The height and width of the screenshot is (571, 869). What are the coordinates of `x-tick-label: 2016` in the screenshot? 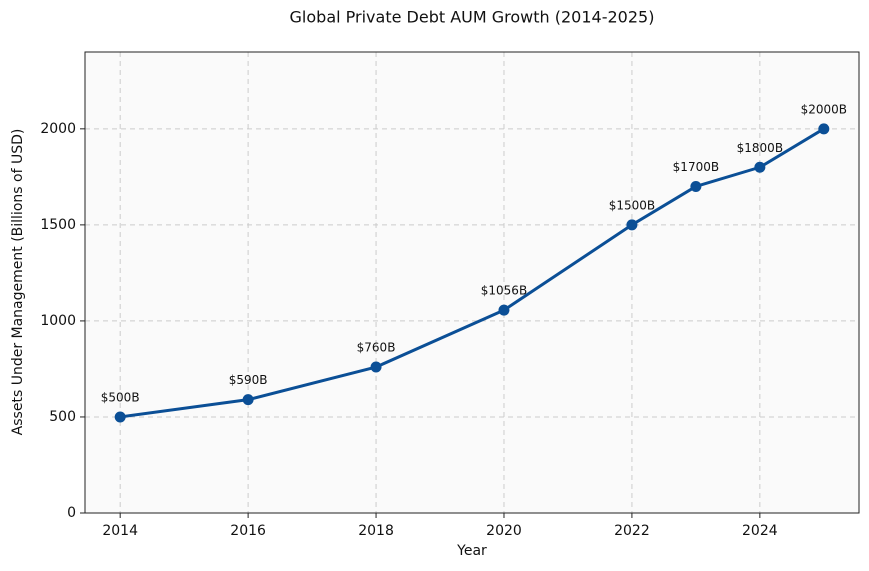 It's located at (248, 531).